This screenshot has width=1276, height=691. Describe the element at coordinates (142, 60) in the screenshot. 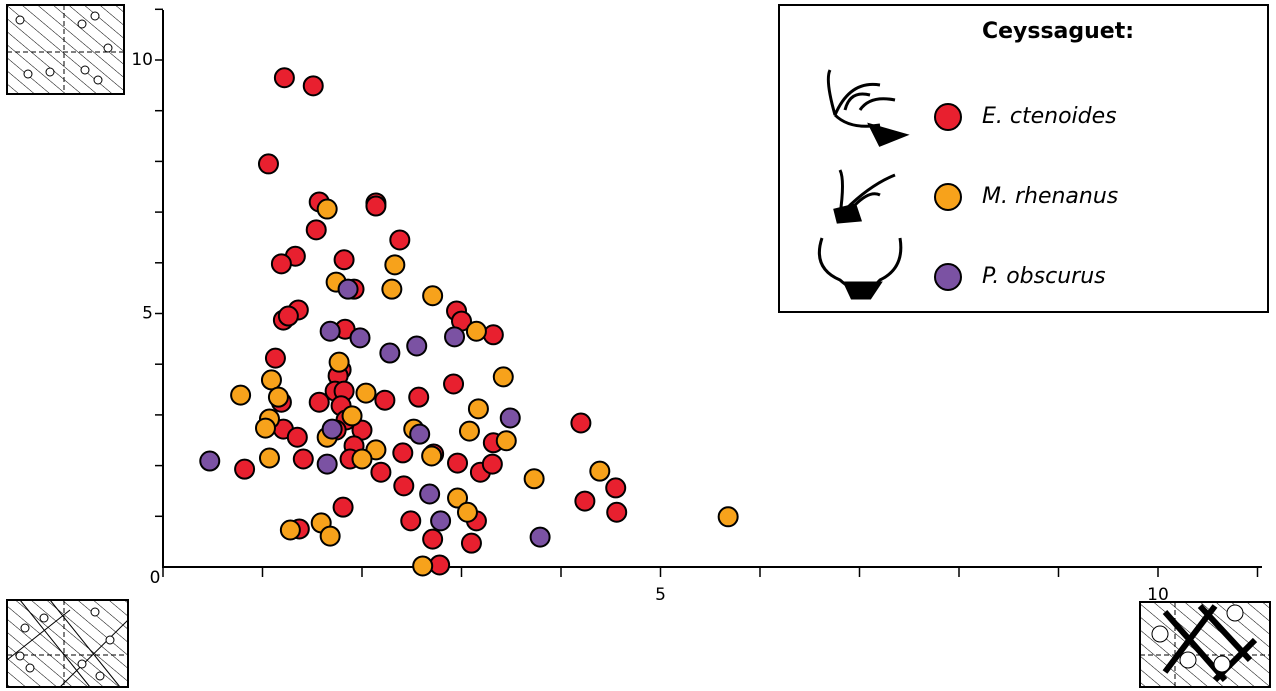

I see `y-tick-label: 10` at that location.